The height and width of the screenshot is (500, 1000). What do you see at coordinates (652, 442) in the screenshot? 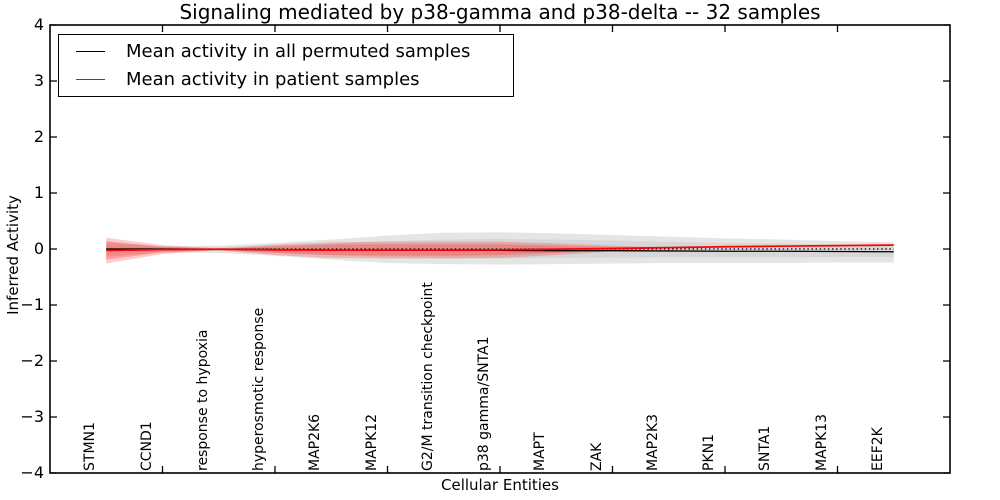
I see `x-category-label: MAP2K3` at bounding box center [652, 442].